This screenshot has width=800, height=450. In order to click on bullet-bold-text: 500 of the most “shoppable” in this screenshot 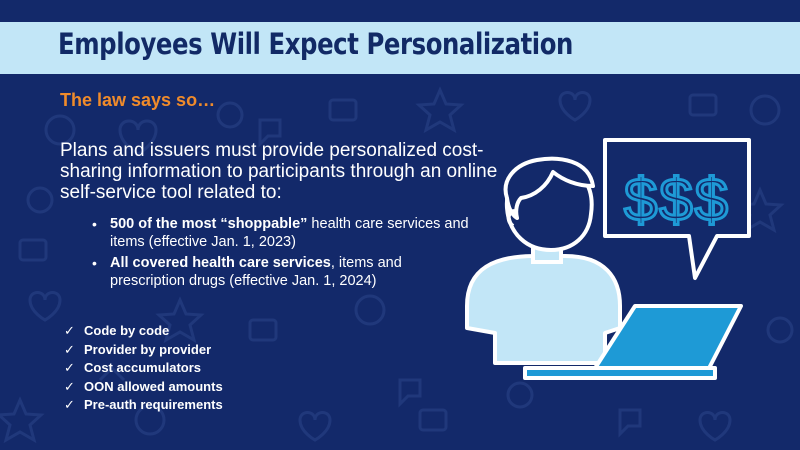, I will do `click(209, 224)`.